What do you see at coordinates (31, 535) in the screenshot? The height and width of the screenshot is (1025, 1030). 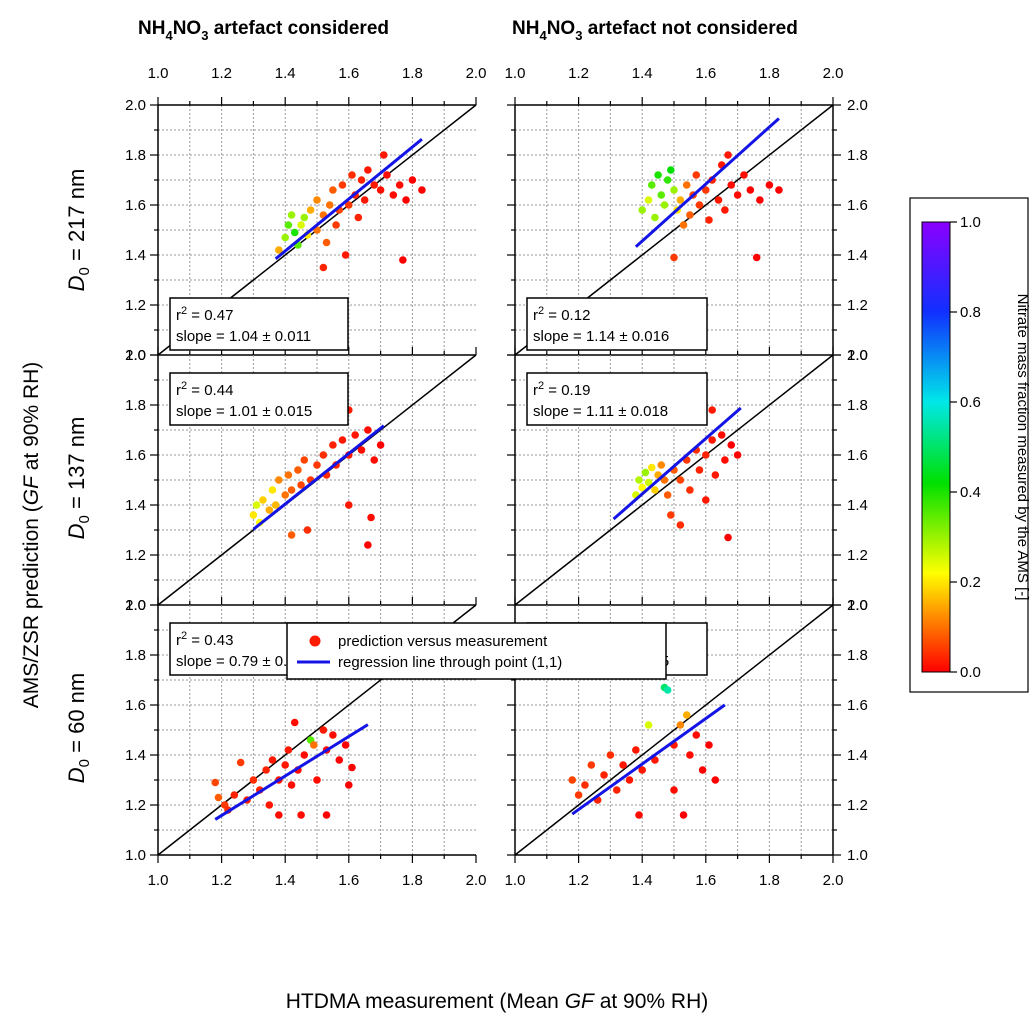 I see `y-axis-title: AMS/ZSR prediction (GF at 90% RH)` at bounding box center [31, 535].